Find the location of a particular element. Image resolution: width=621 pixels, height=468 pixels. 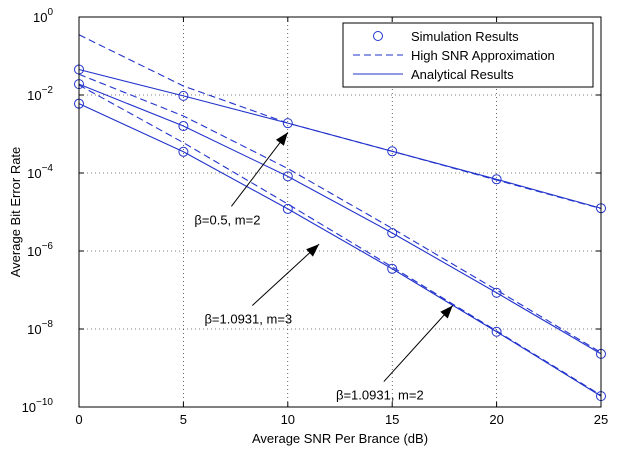

annotation-label: β=0.5, m=2 is located at coordinates (227, 219).